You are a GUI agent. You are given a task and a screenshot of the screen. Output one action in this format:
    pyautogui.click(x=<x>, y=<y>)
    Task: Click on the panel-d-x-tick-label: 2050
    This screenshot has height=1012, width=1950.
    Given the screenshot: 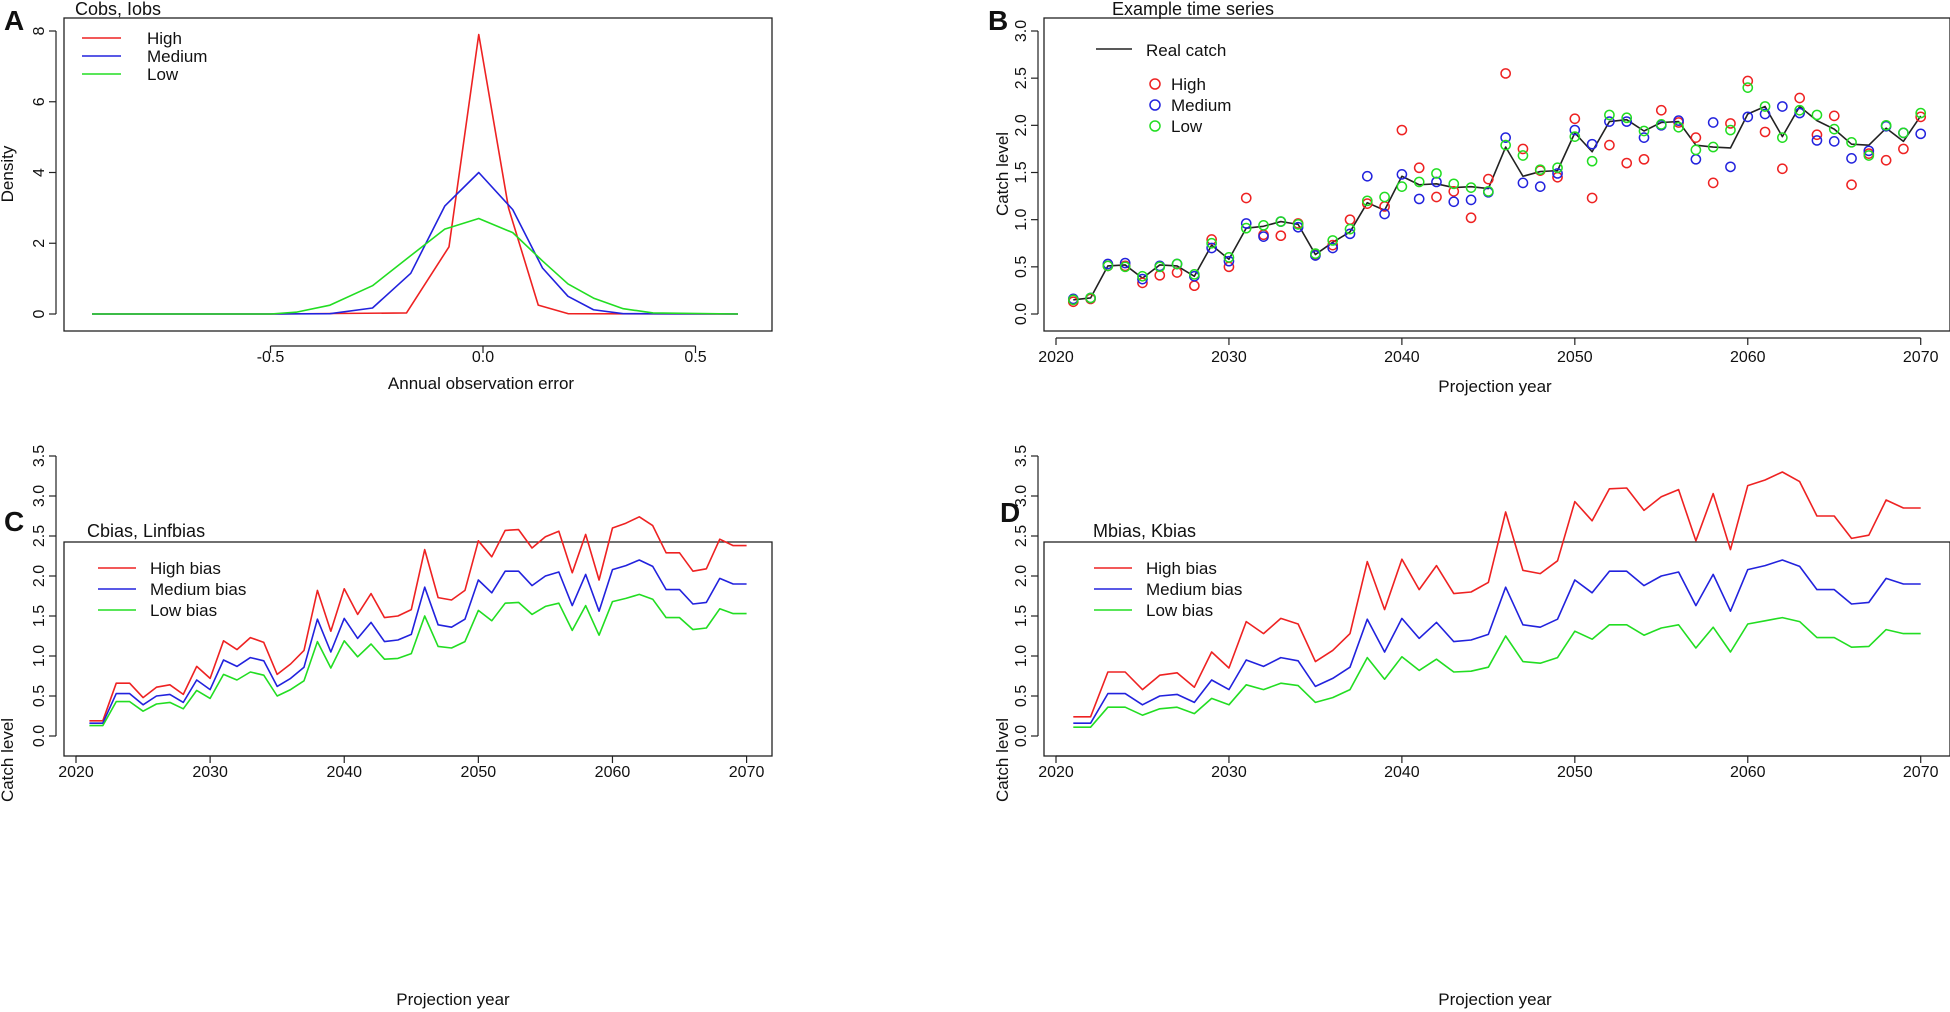 What is the action you would take?
    pyautogui.click(x=1575, y=772)
    